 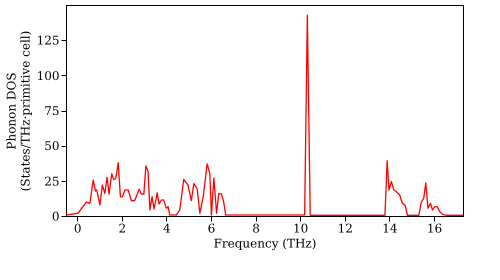 I want to click on y-tick-label: 125, so click(x=48, y=41).